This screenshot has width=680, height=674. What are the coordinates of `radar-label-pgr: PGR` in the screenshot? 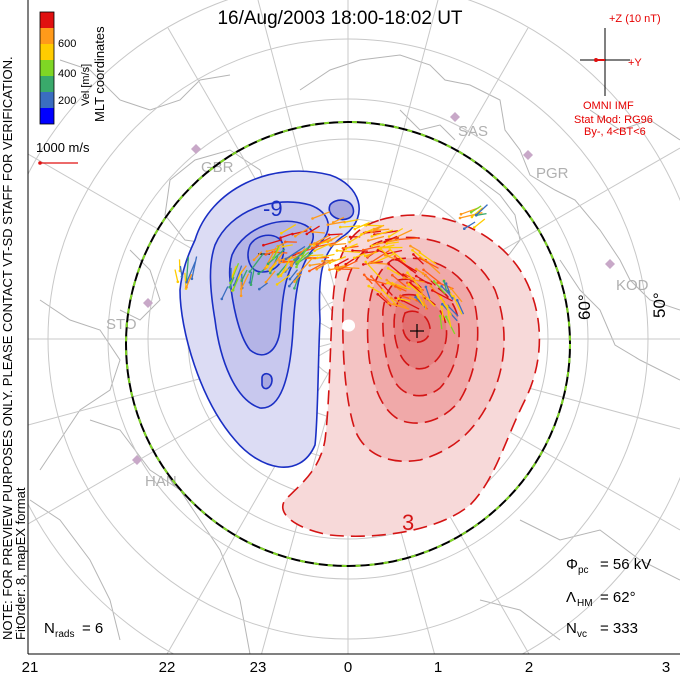 It's located at (552, 173).